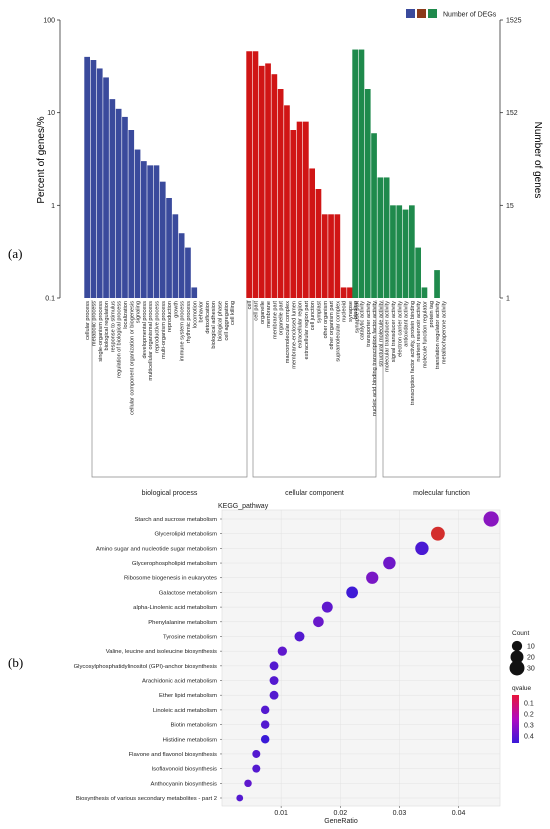 The image size is (550, 829). Describe the element at coordinates (53, 206) in the screenshot. I see `left-tick-label: 1` at that location.